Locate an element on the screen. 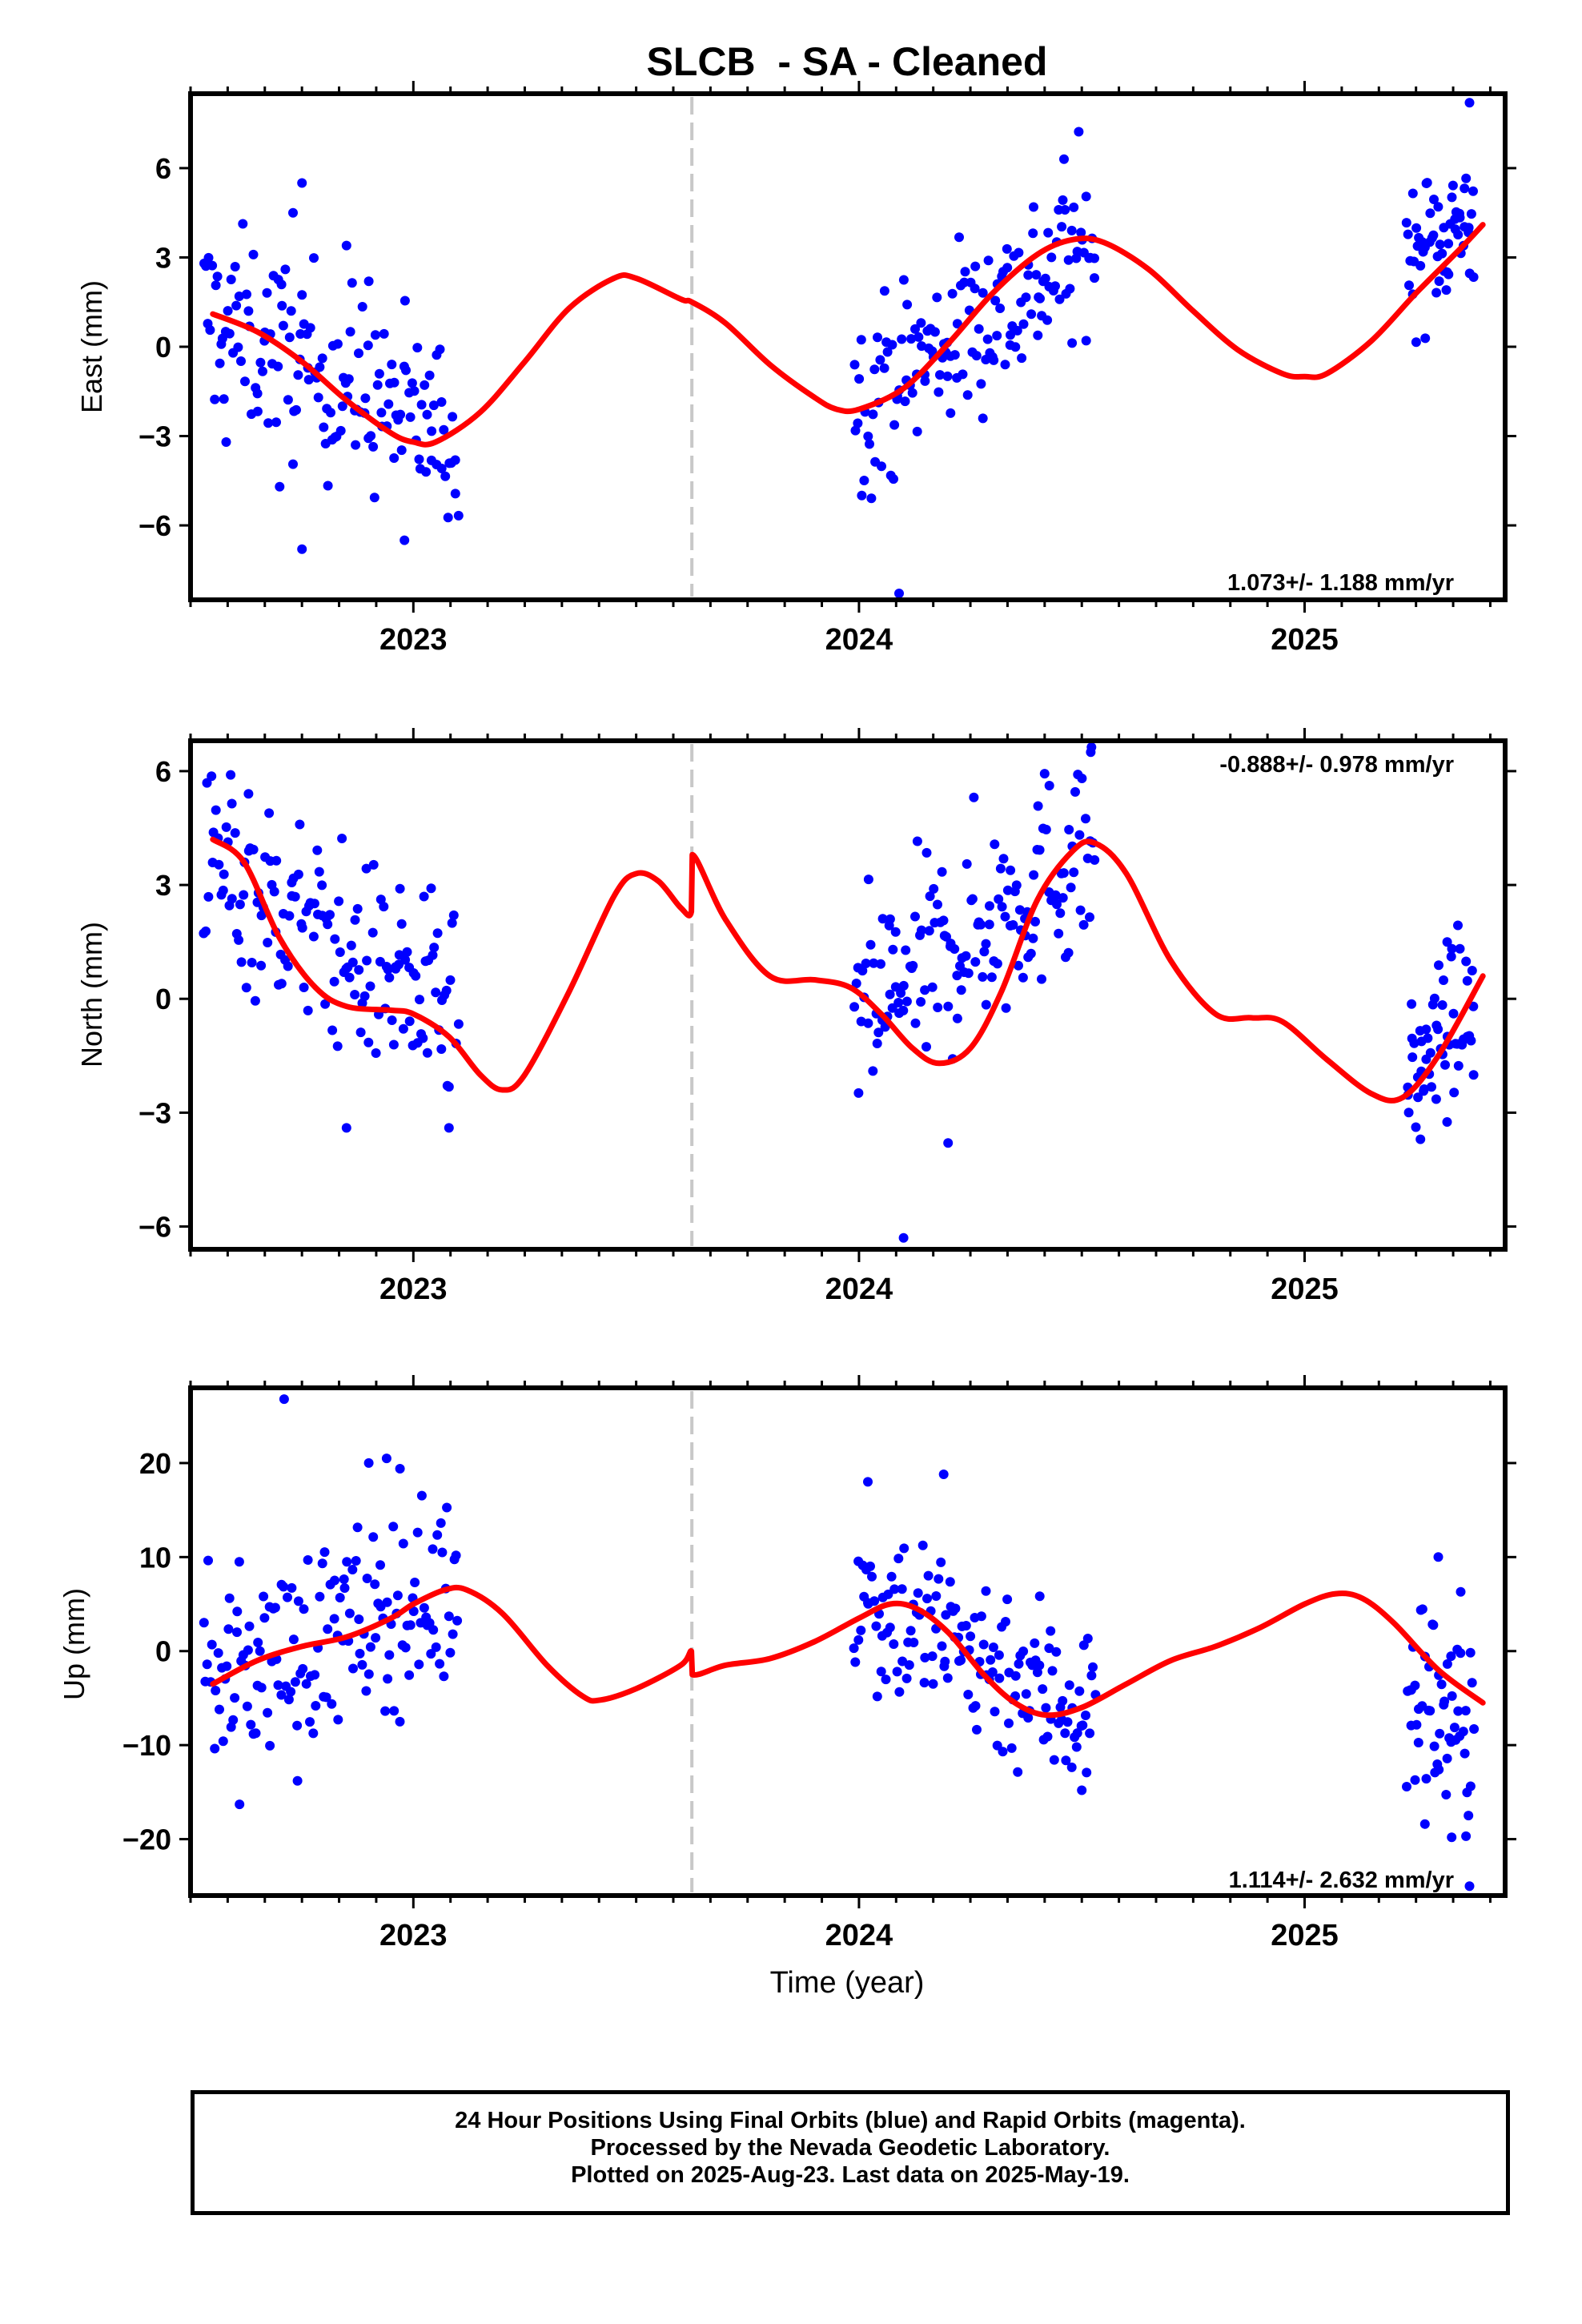 This screenshot has width=1582, height=2324. north-y-axis-label: North (mm) is located at coordinates (91, 995).